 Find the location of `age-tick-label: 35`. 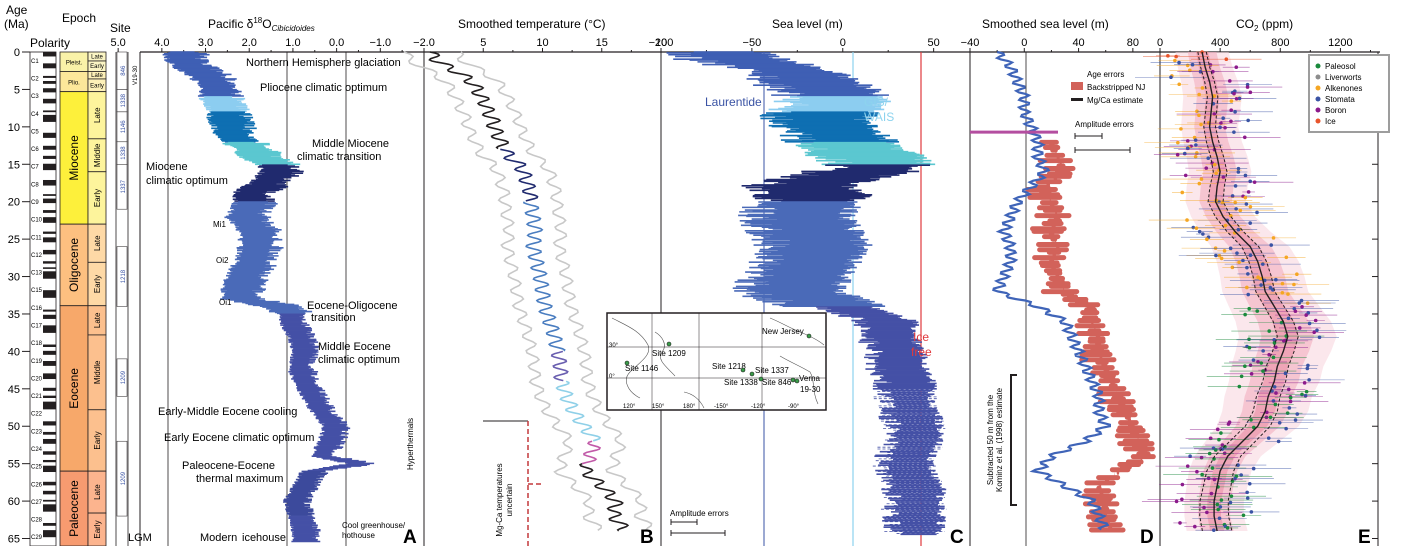

age-tick-label: 35 is located at coordinates (14, 315).